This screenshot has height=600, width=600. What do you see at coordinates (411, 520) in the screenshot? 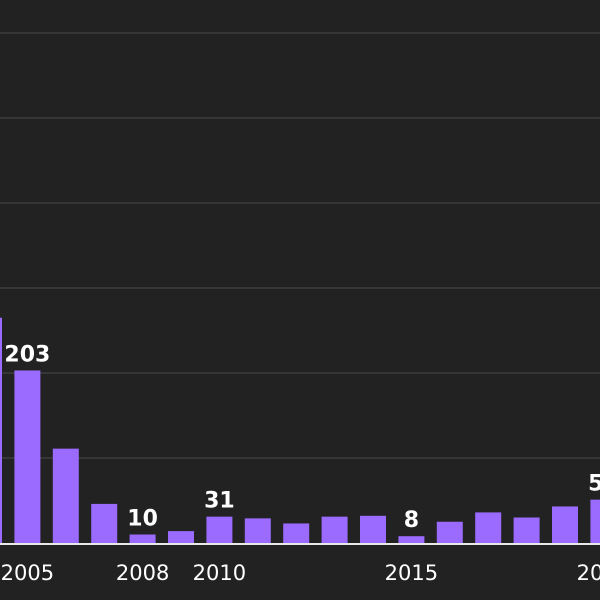
I see `data-label-2015: 8` at bounding box center [411, 520].